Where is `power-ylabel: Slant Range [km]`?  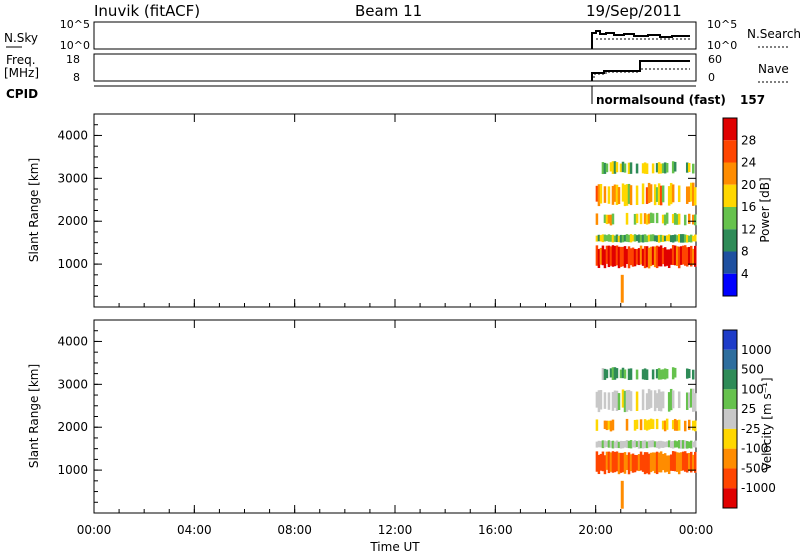 power-ylabel: Slant Range [km] is located at coordinates (34, 210).